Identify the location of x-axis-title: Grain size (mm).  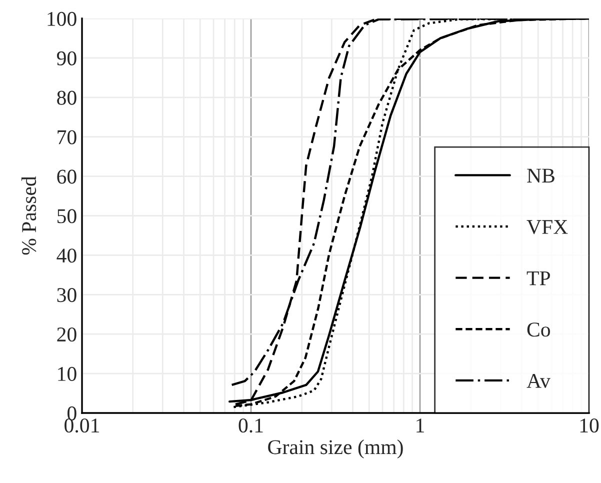
(335, 449).